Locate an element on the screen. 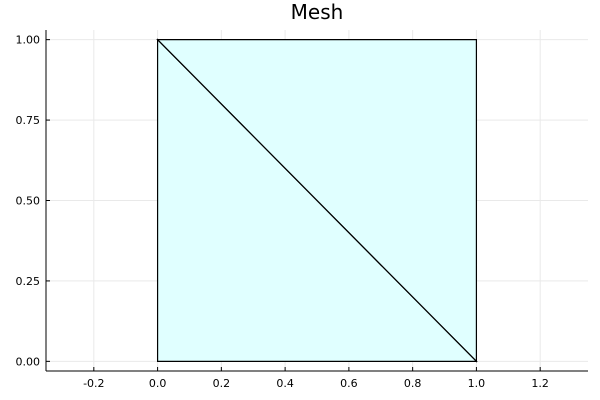 This screenshot has width=600, height=400. y-tick-label: 1.00 is located at coordinates (28, 40).